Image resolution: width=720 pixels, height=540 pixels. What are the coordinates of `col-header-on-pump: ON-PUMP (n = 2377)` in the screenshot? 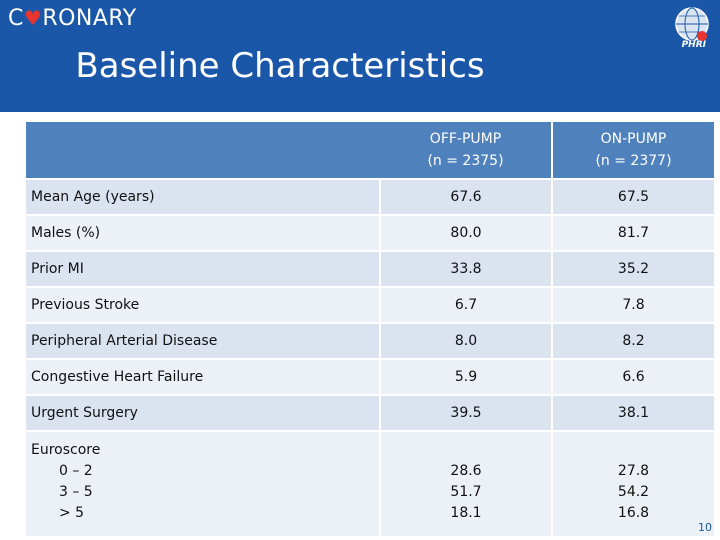 It's located at (632, 151).